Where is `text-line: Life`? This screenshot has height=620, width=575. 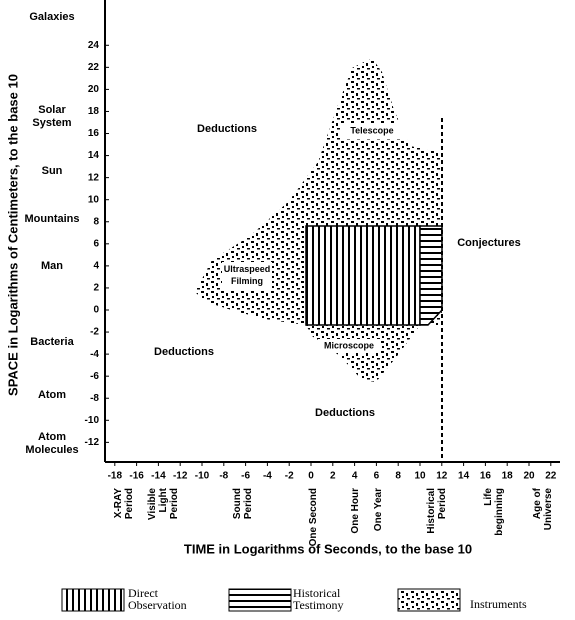 text-line: Life is located at coordinates (488, 497).